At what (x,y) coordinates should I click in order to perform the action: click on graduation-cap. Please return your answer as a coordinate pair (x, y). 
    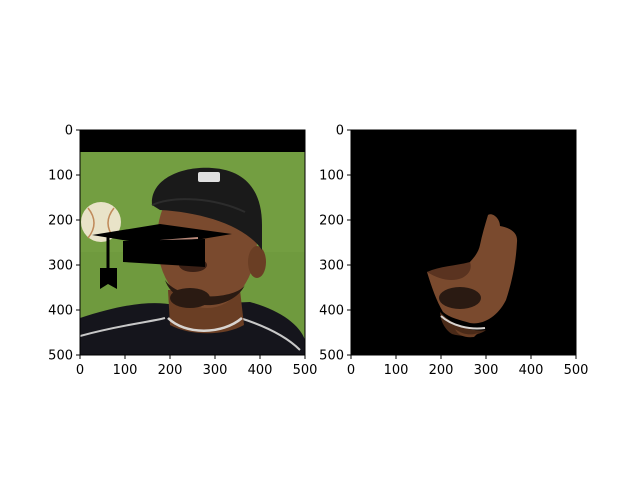
    Looking at the image, I should click on (162, 256).